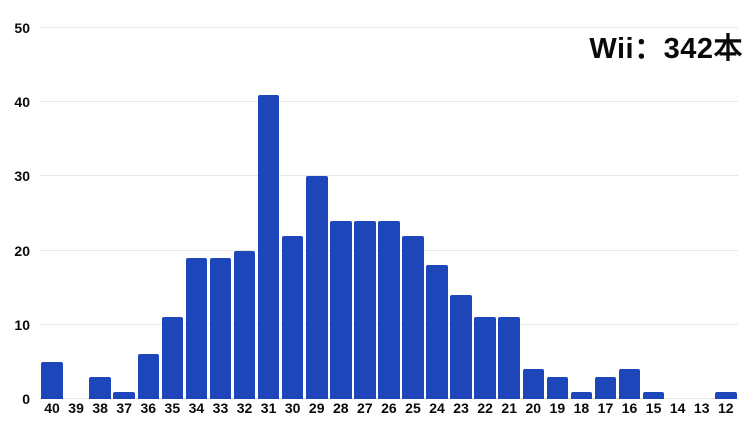 The width and height of the screenshot is (750, 422). Describe the element at coordinates (340, 408) in the screenshot. I see `x-axis-tick-label: 28` at that location.